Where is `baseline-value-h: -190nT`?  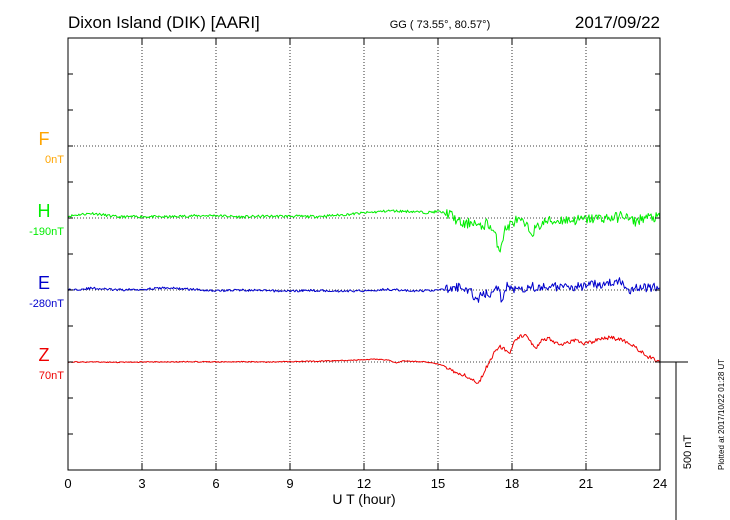
baseline-value-h: -190nT is located at coordinates (46, 232).